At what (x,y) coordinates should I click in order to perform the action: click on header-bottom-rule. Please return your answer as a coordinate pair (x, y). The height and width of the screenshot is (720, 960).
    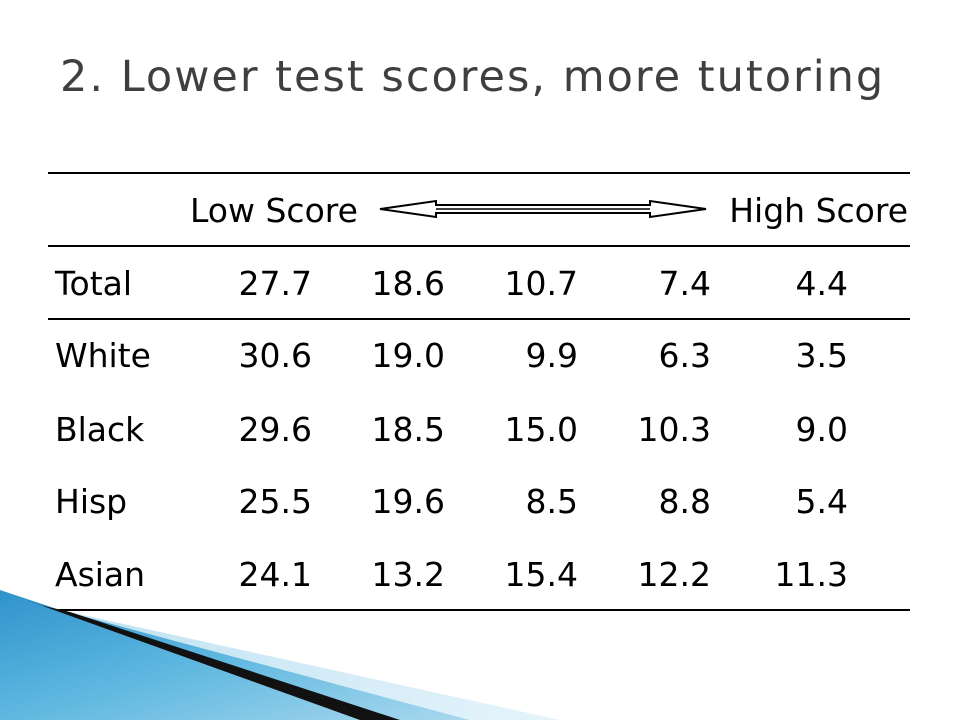
    Looking at the image, I should click on (479, 246).